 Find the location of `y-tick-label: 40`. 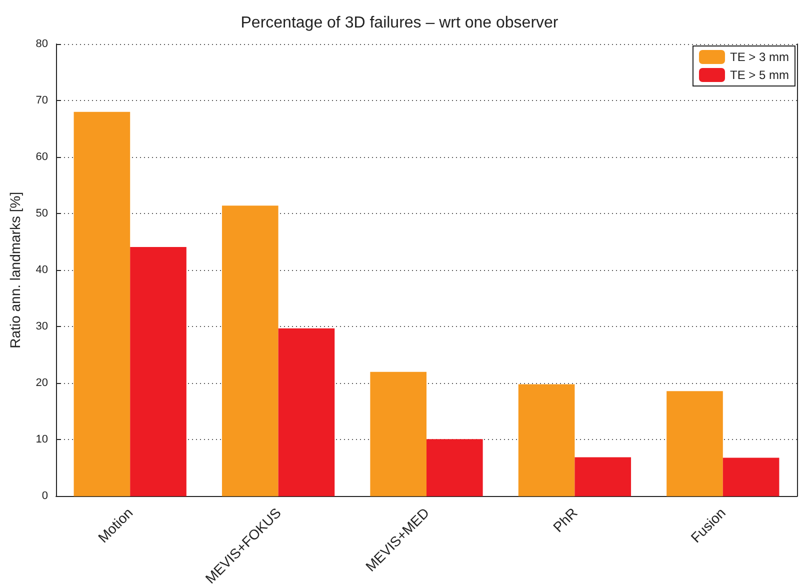

y-tick-label: 40 is located at coordinates (42, 270).